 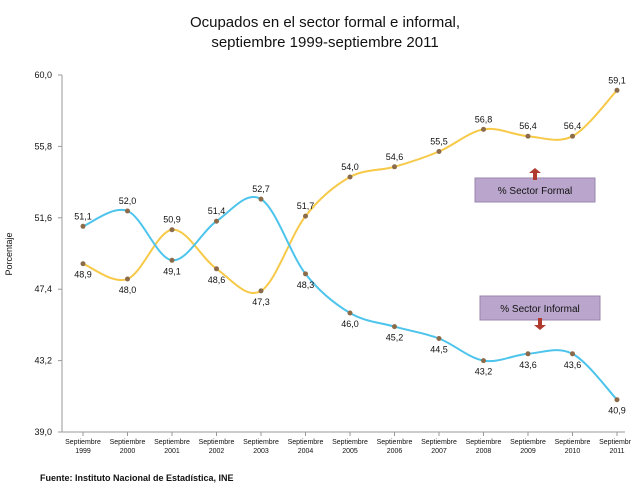 What do you see at coordinates (484, 447) in the screenshot?
I see `x-tick-label: Septiembre 2008` at bounding box center [484, 447].